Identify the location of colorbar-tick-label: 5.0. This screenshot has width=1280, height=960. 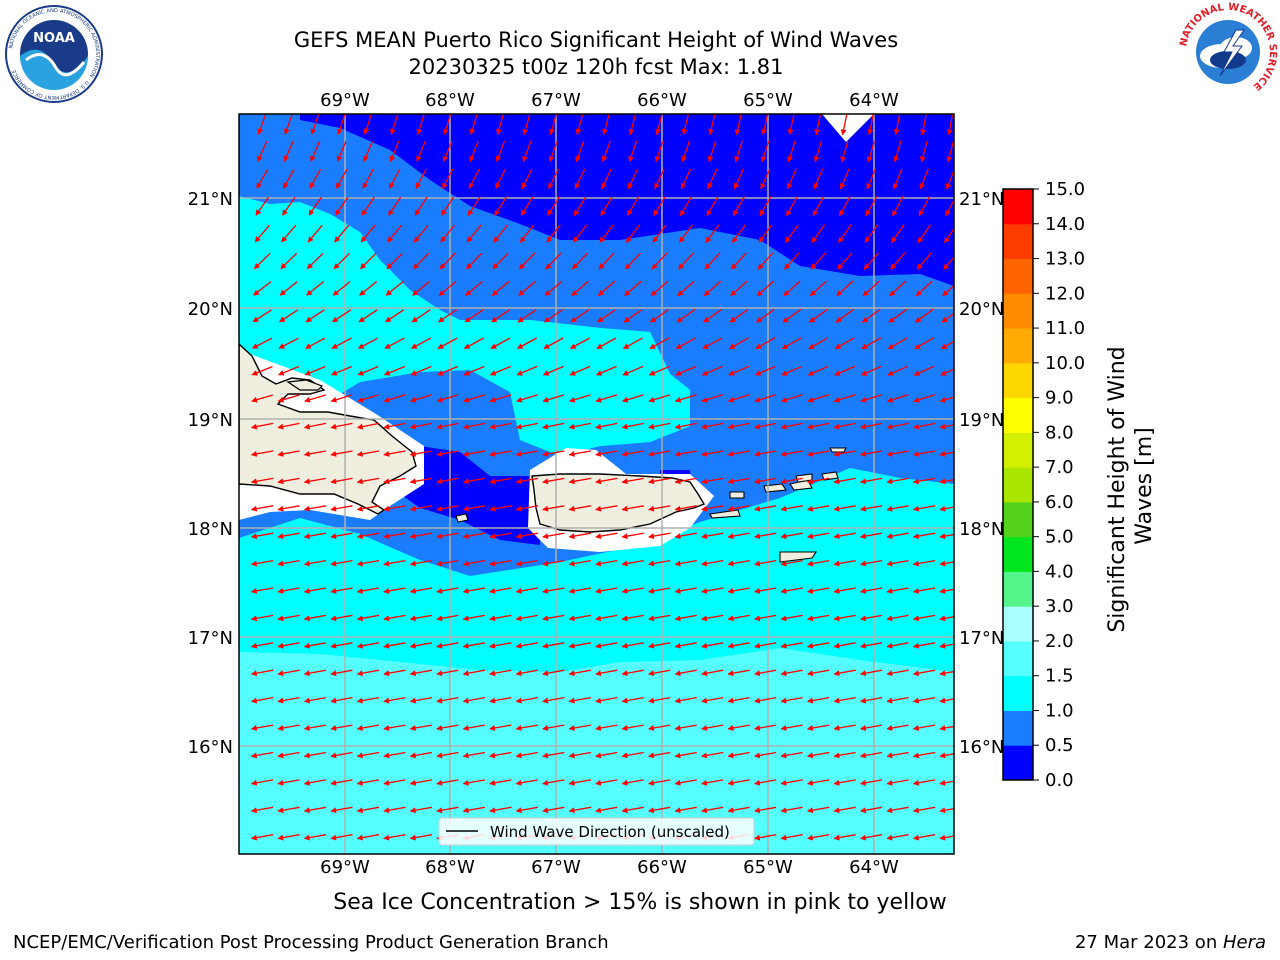
(1059, 537).